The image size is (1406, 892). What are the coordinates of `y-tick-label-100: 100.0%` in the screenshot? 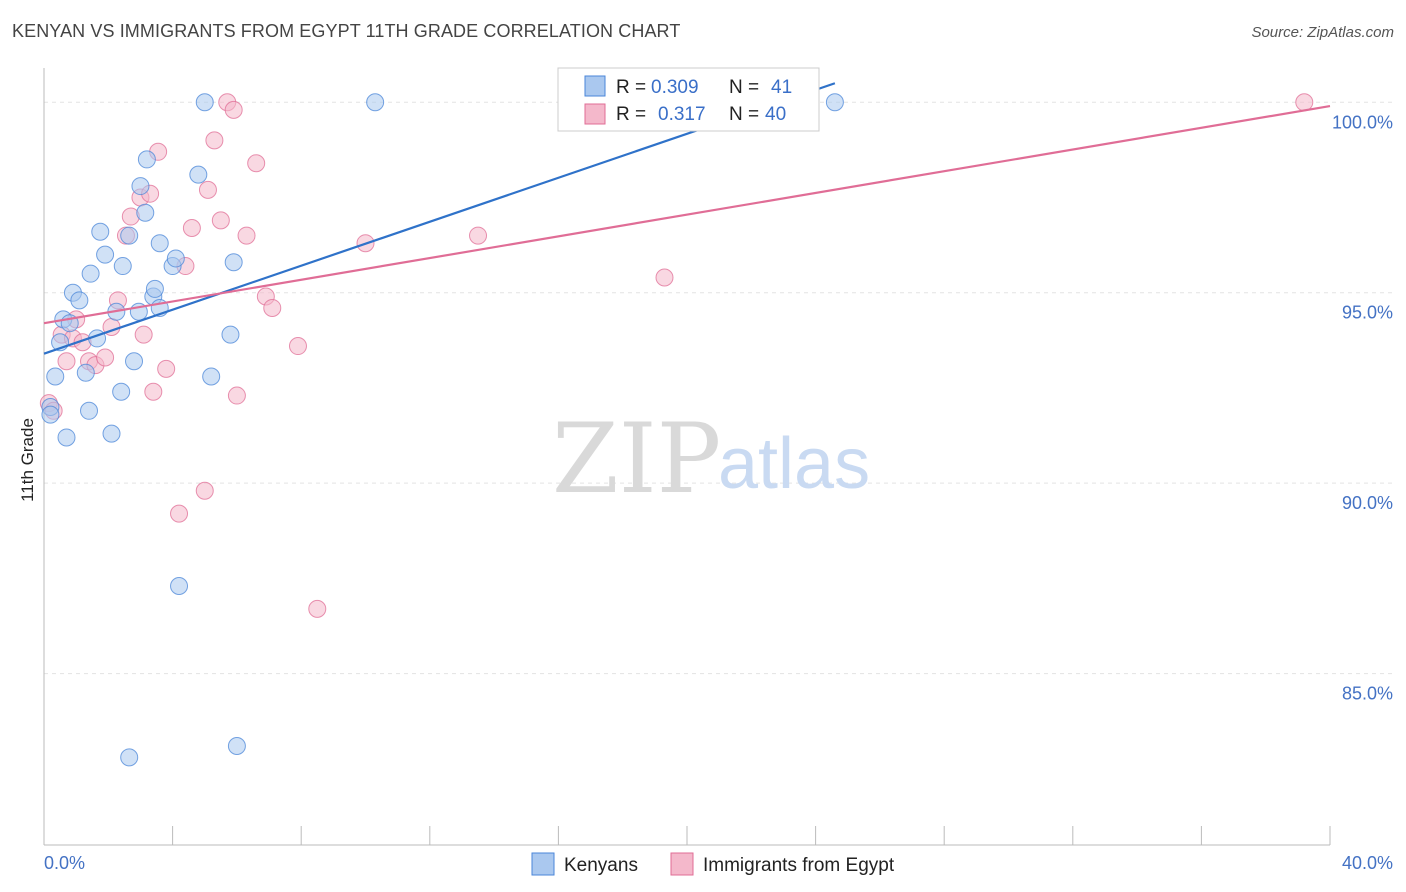 It's located at (1362, 122).